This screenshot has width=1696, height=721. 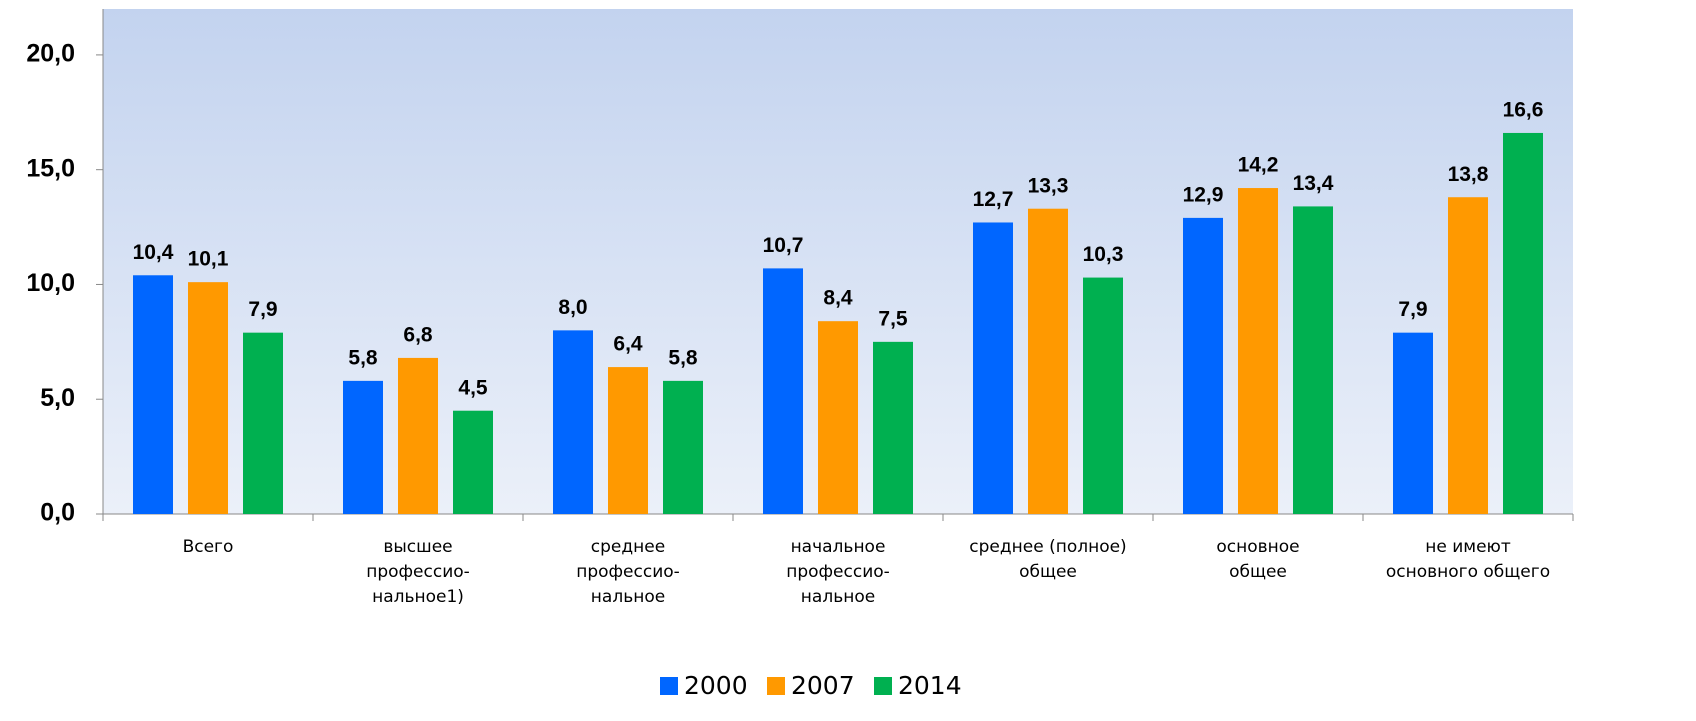 What do you see at coordinates (57, 398) in the screenshot?
I see `y-tick-label: 5,0` at bounding box center [57, 398].